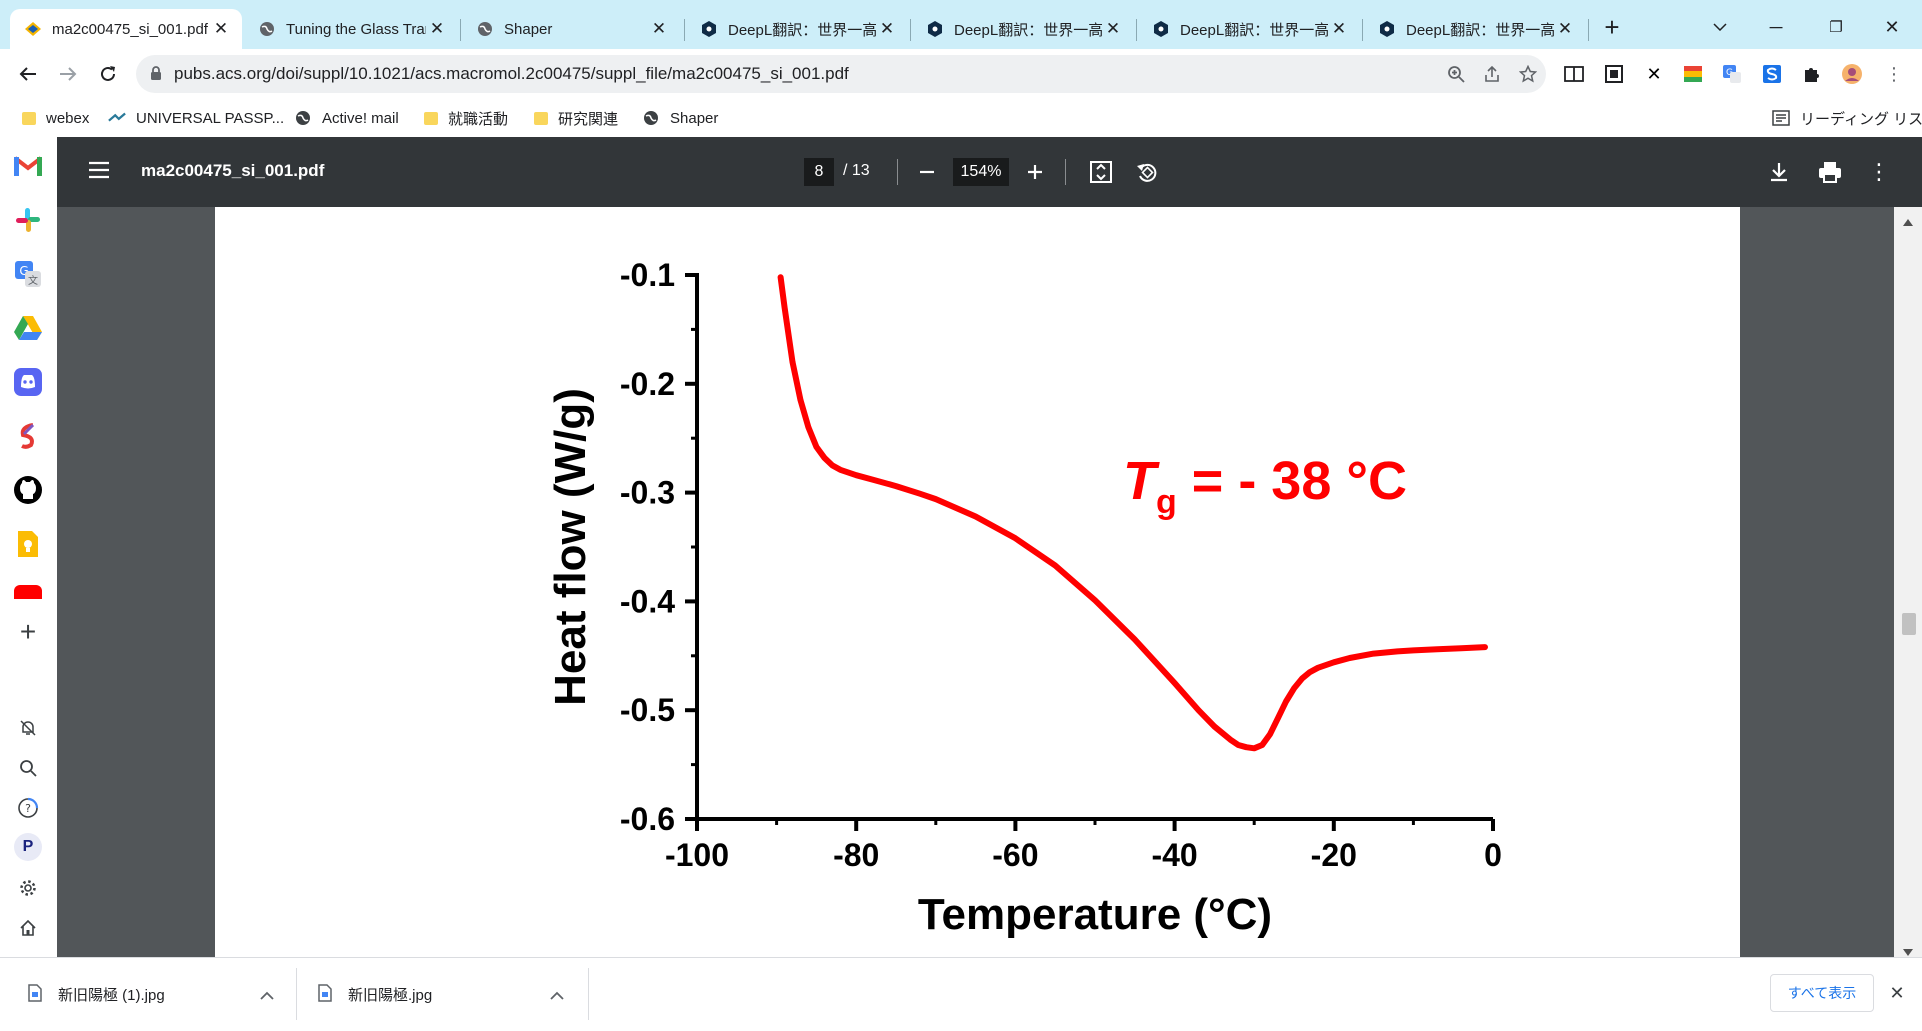 Image resolution: width=1922 pixels, height=1031 pixels. I want to click on download-filename: 新旧陽極 (1).jpg, so click(111, 995).